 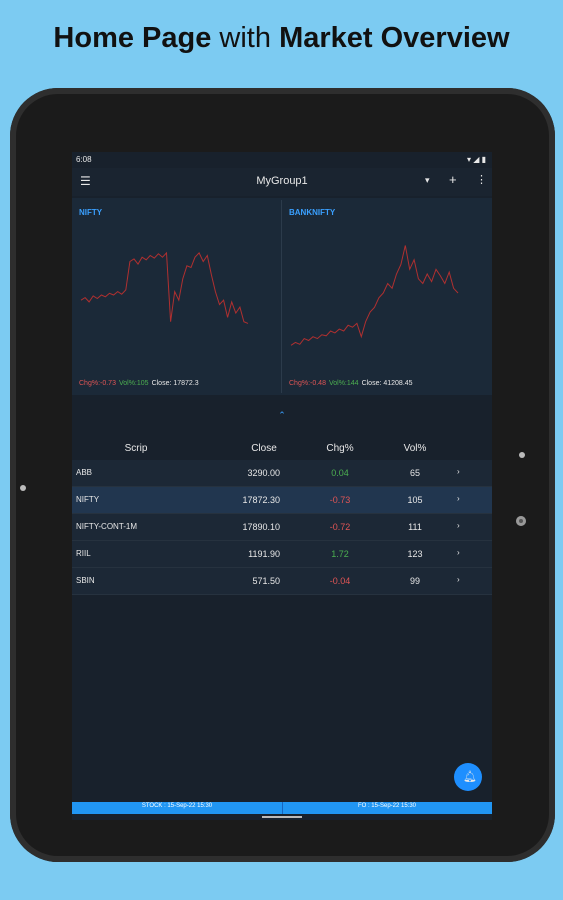 What do you see at coordinates (136, 448) in the screenshot?
I see `column-header: Scrip` at bounding box center [136, 448].